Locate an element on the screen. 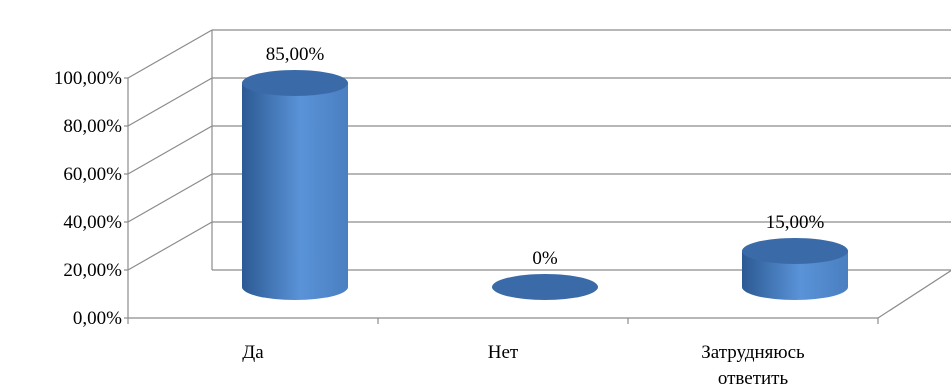  data-label: 15,00% is located at coordinates (795, 222).